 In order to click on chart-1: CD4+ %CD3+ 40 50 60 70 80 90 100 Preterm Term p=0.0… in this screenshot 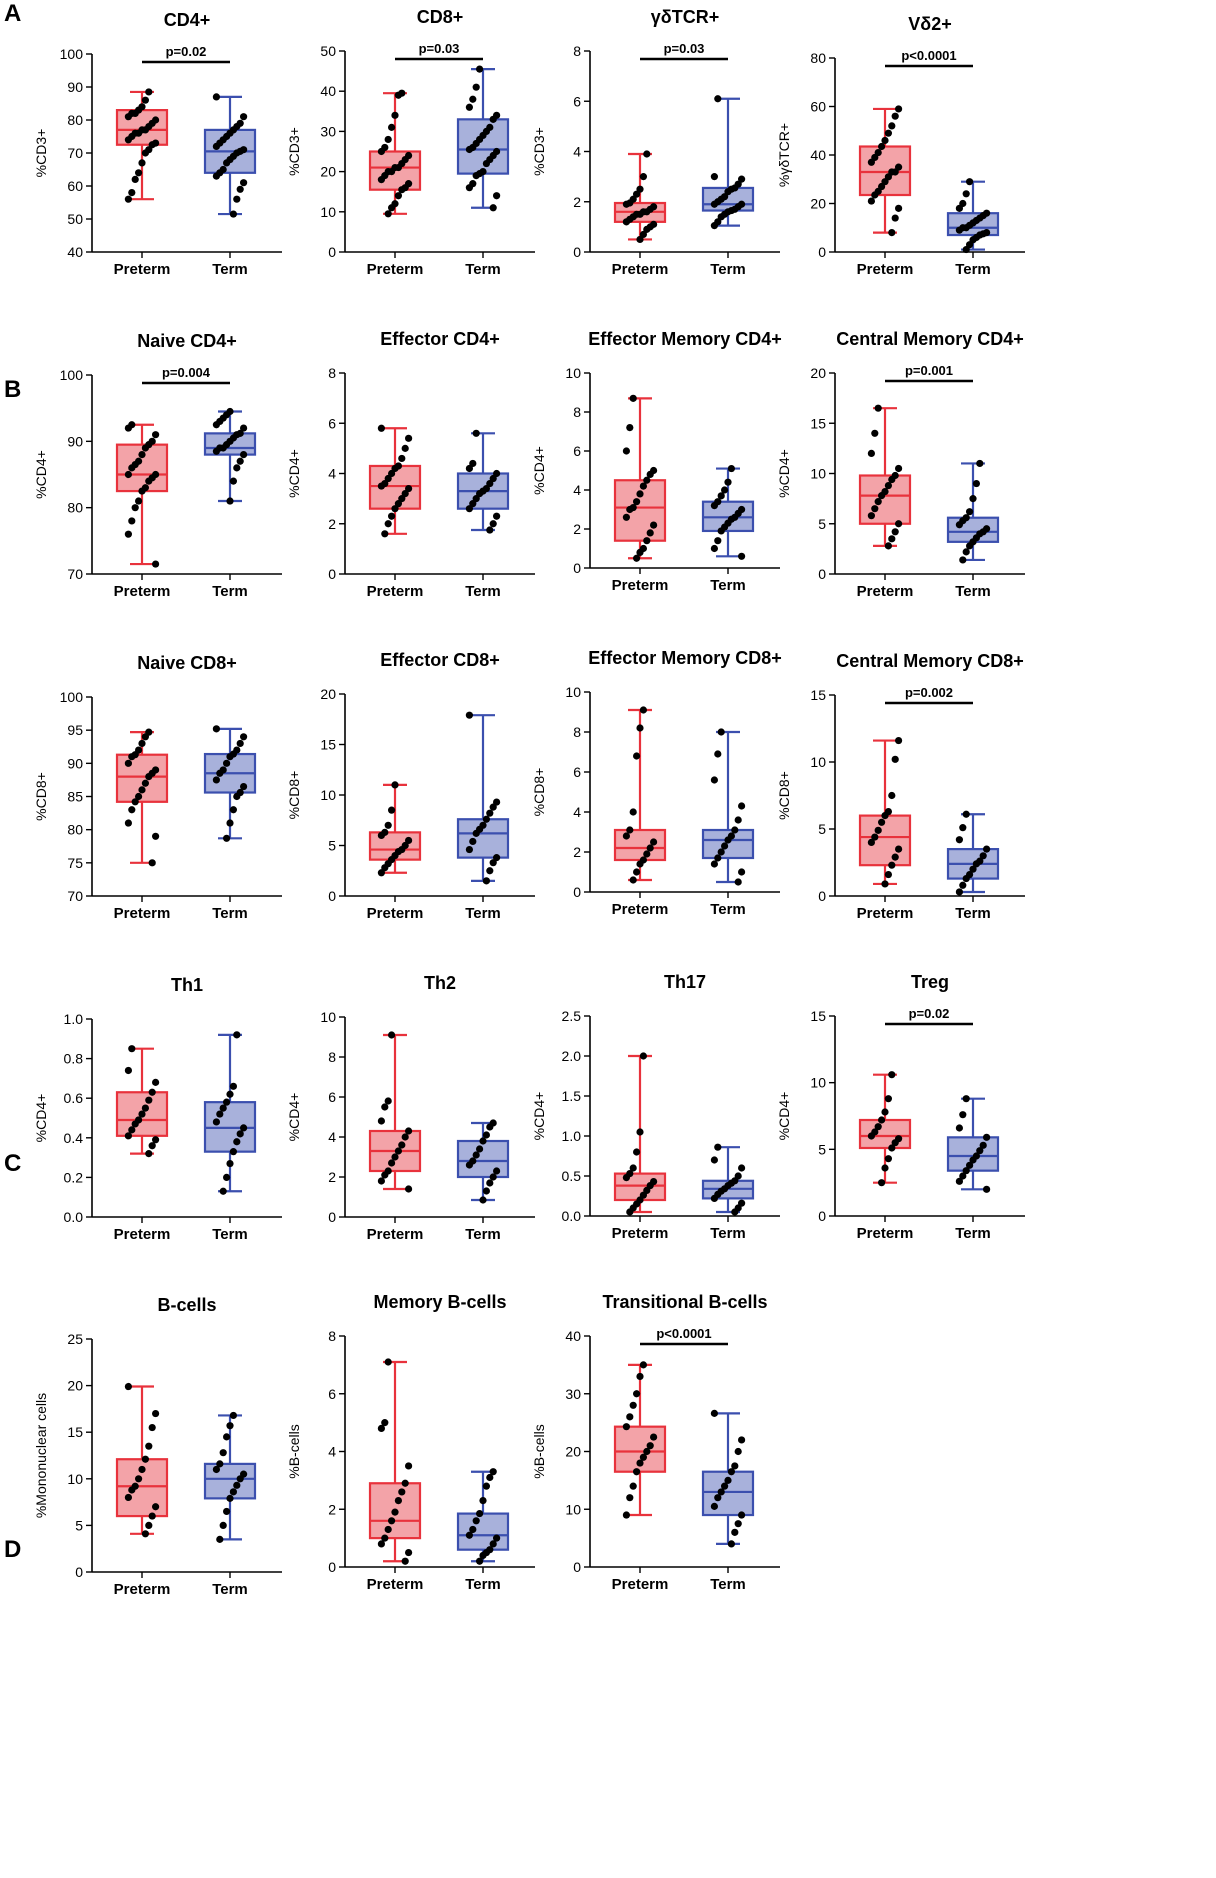, I will do `click(157, 144)`.